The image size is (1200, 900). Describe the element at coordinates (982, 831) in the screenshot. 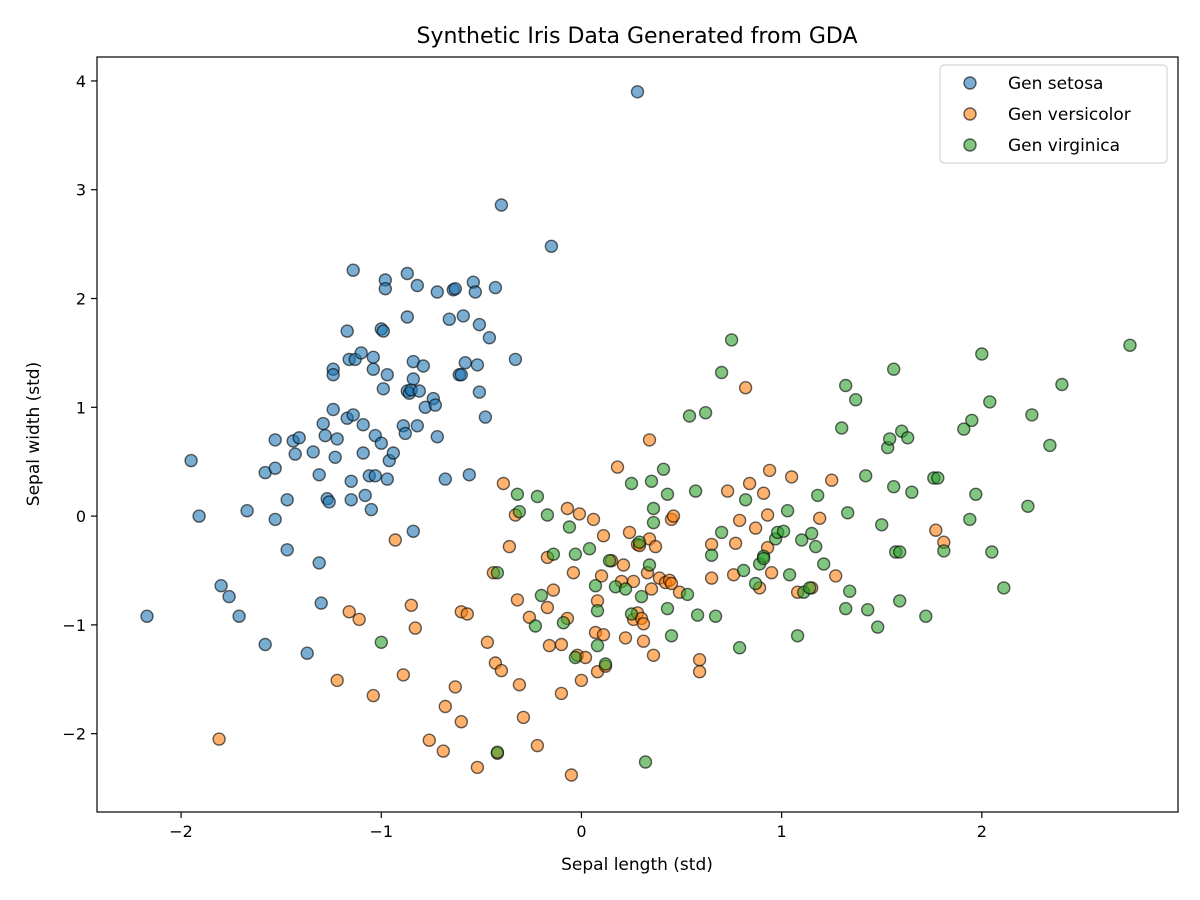

I see `x-tick-label: 2` at that location.